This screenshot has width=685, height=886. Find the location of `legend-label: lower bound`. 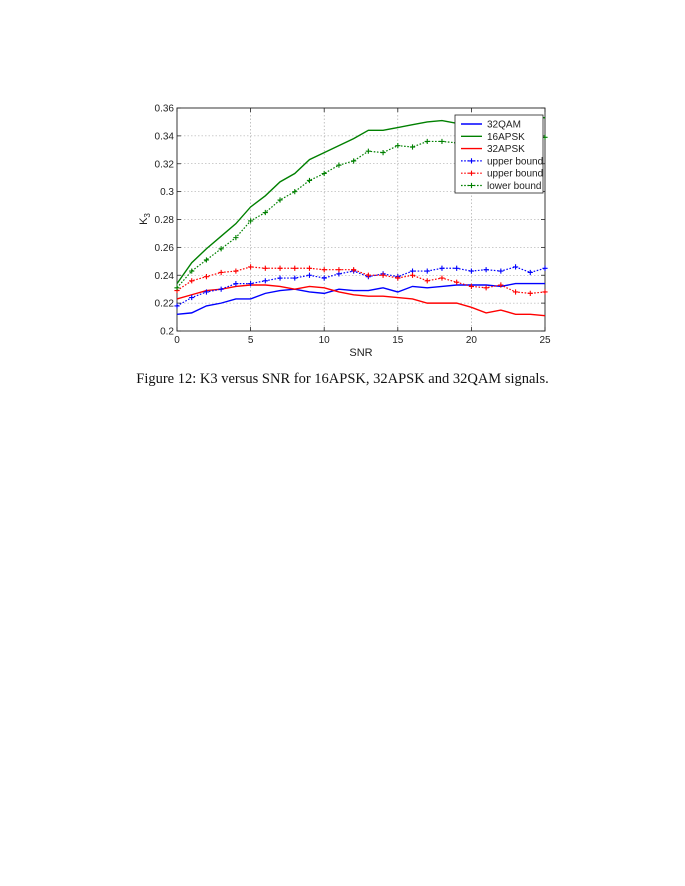

legend-label: lower bound is located at coordinates (514, 186).